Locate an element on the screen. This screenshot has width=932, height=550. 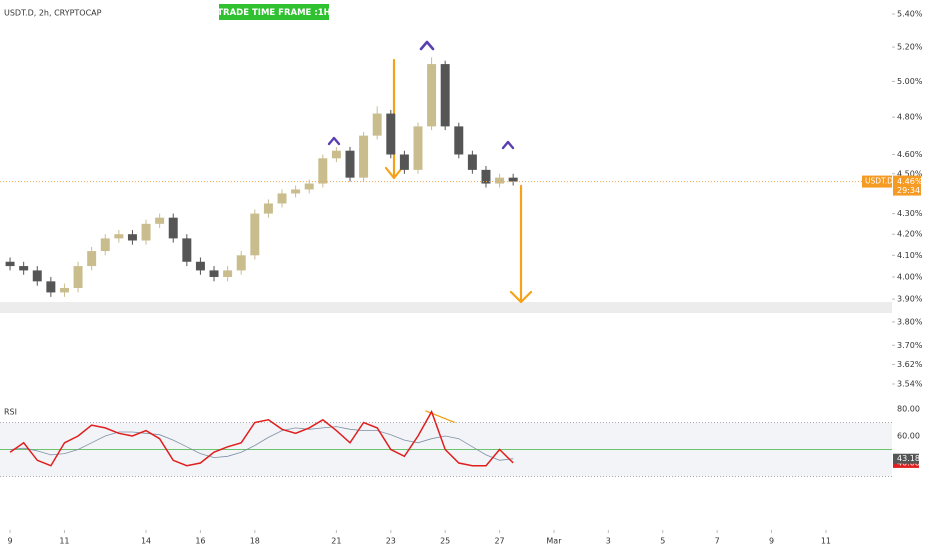
annotation-box is located at coordinates (274, 12).